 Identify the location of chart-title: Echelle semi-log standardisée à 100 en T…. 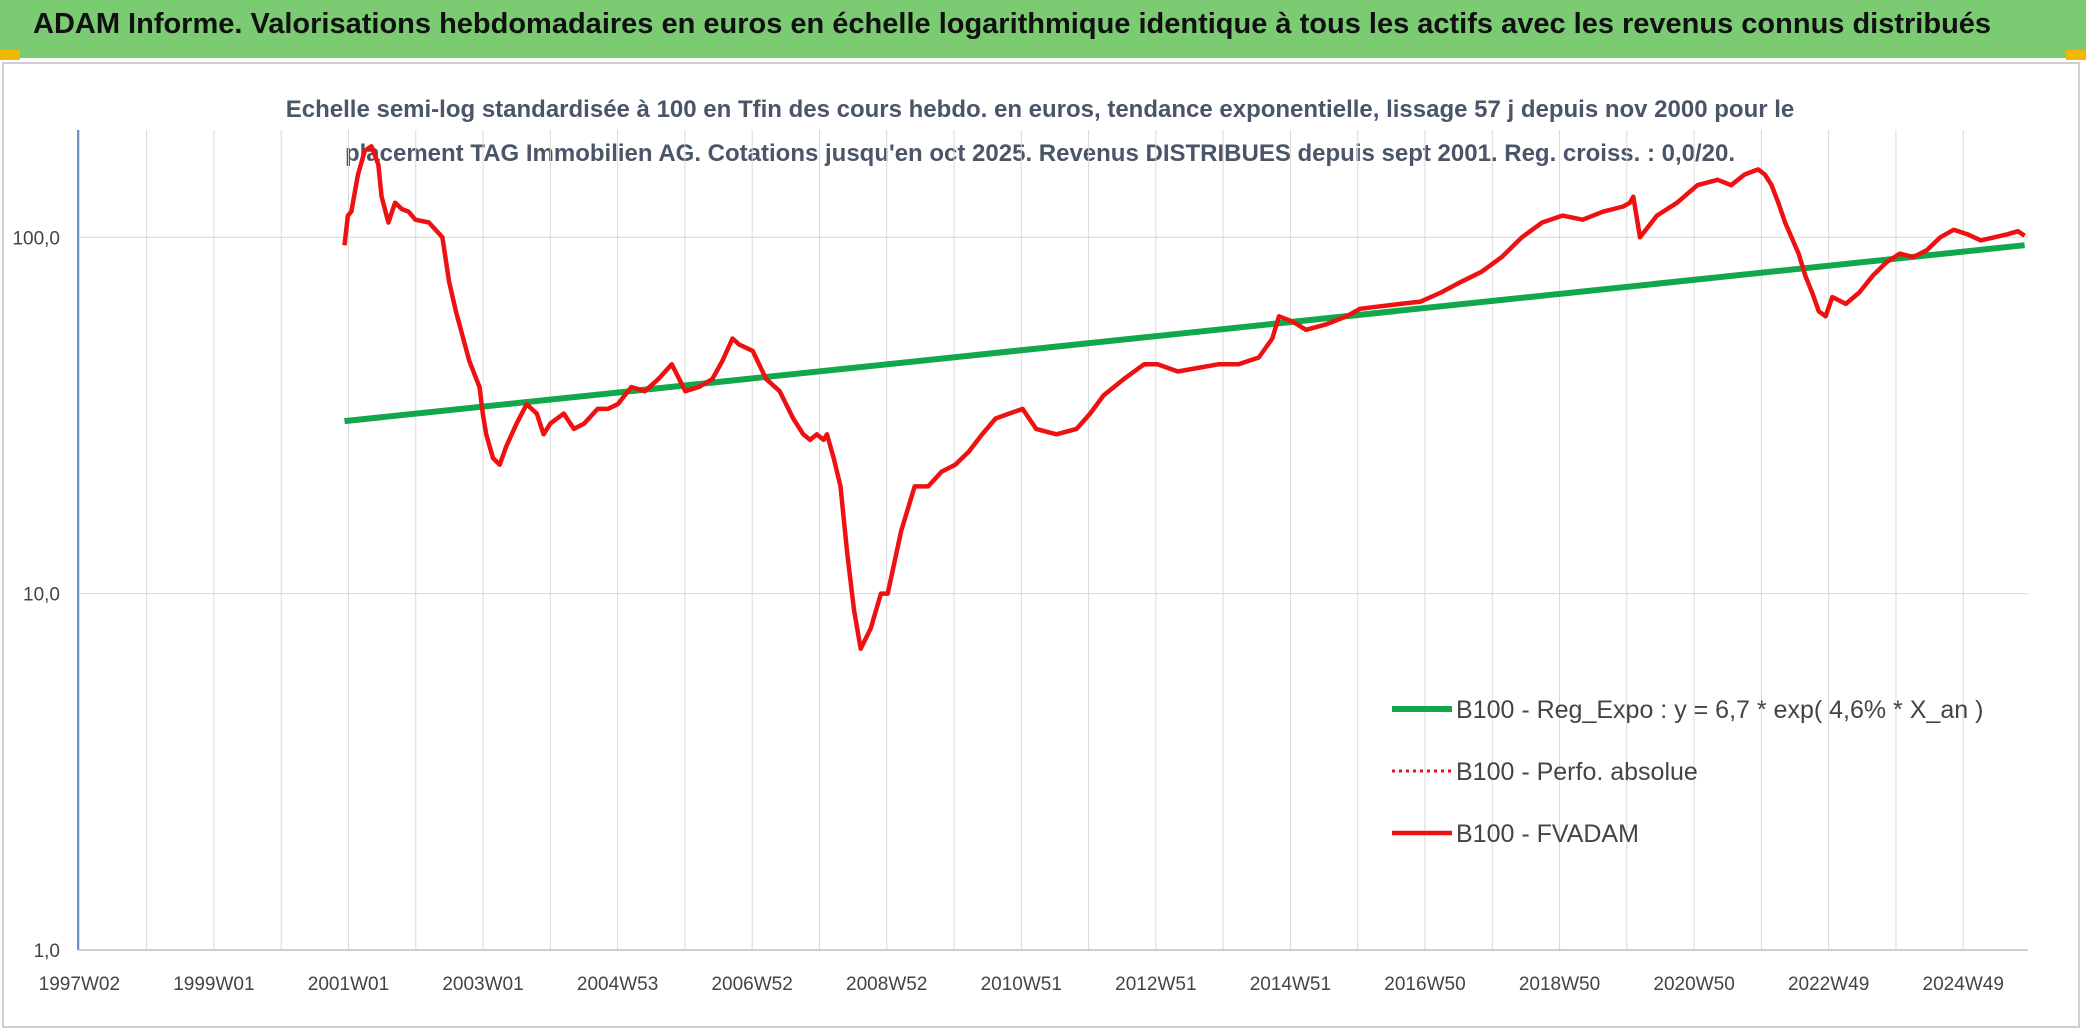
(1040, 131).